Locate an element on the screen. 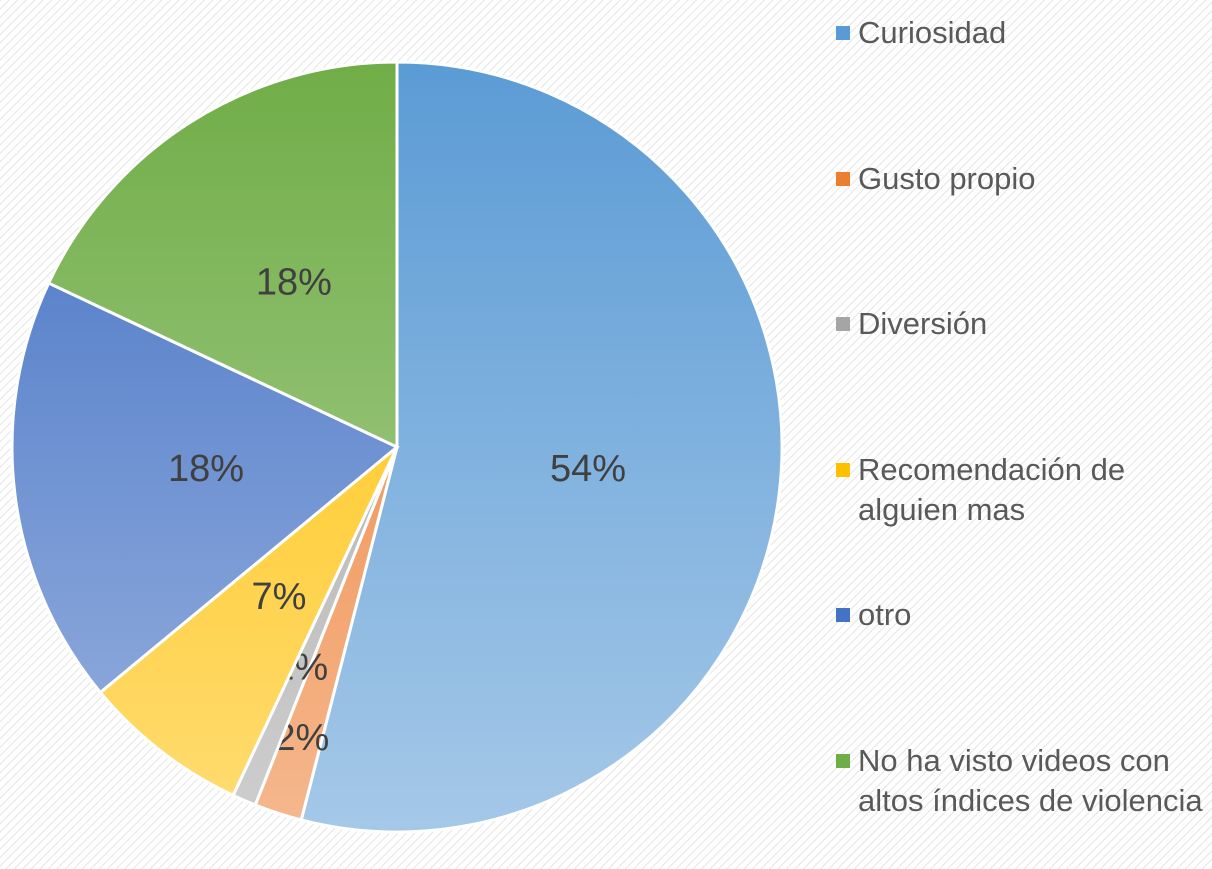  legend-item: Curiosidad is located at coordinates (1021, 33).